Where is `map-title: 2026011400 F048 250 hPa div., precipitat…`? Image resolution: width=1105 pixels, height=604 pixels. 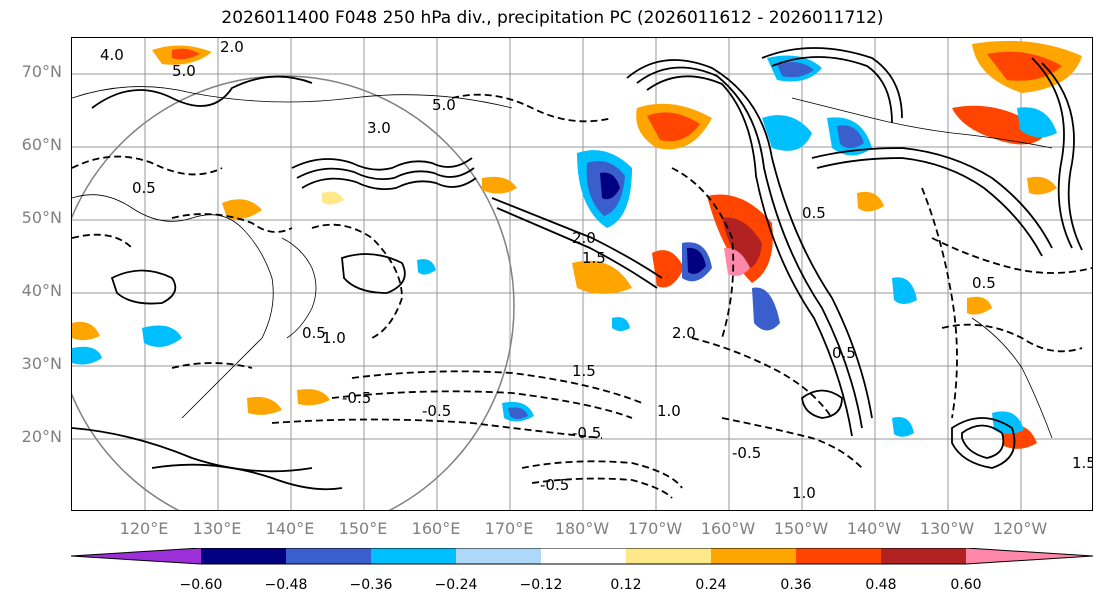
map-title: 2026011400 F048 250 hPa div., precipitat… is located at coordinates (552, 18).